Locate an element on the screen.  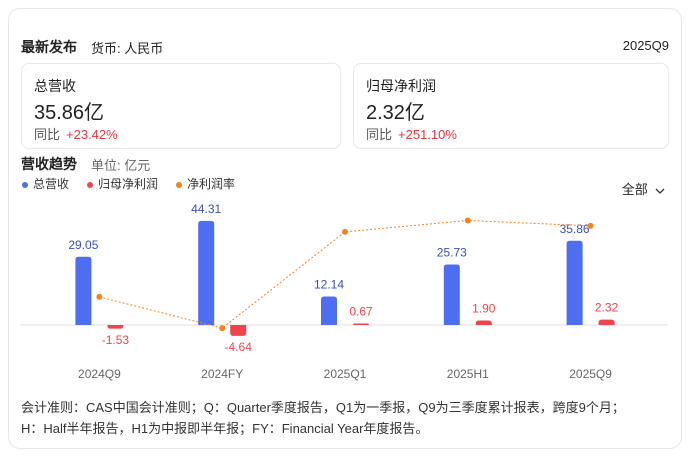
change: +251.10% is located at coordinates (427, 134).